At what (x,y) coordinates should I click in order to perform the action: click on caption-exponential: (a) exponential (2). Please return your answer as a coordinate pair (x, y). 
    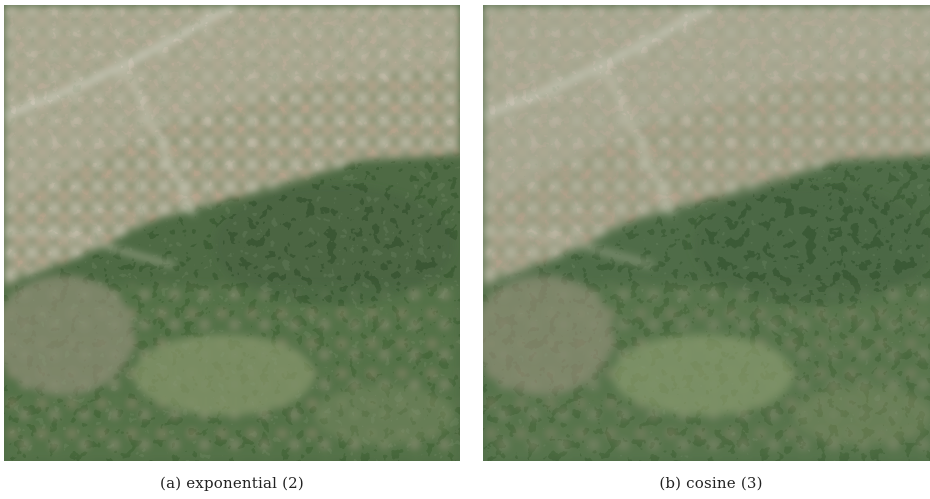
    Looking at the image, I should click on (232, 483).